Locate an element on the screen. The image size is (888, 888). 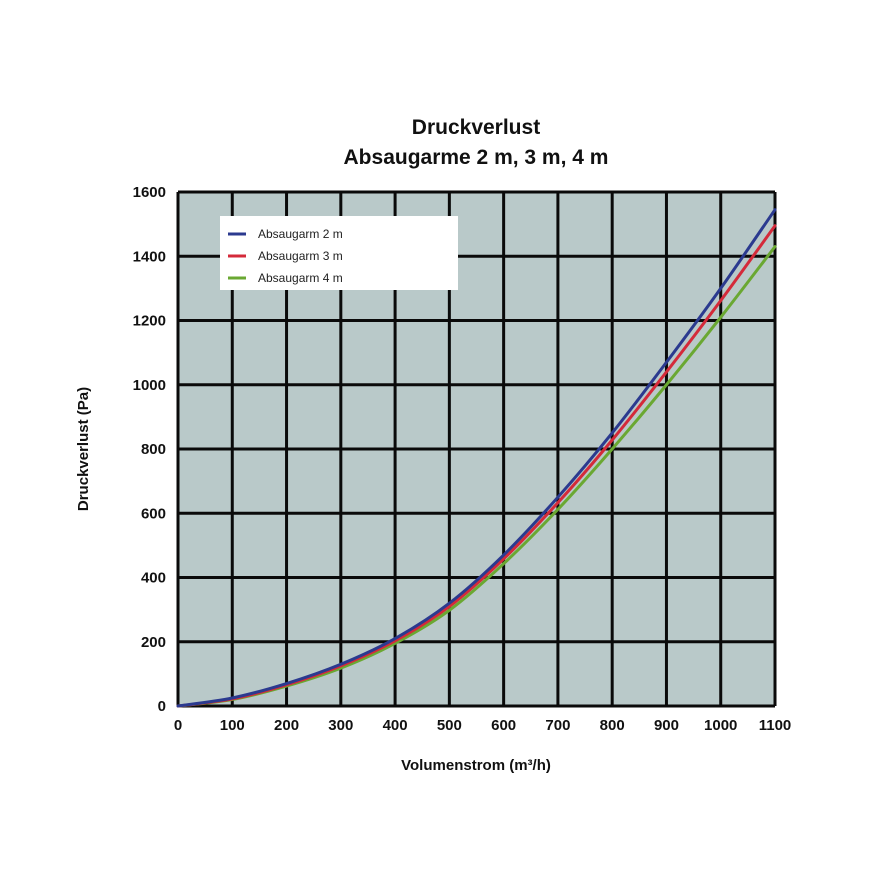
legend-label: Absaugarm 3 m is located at coordinates (300, 256).